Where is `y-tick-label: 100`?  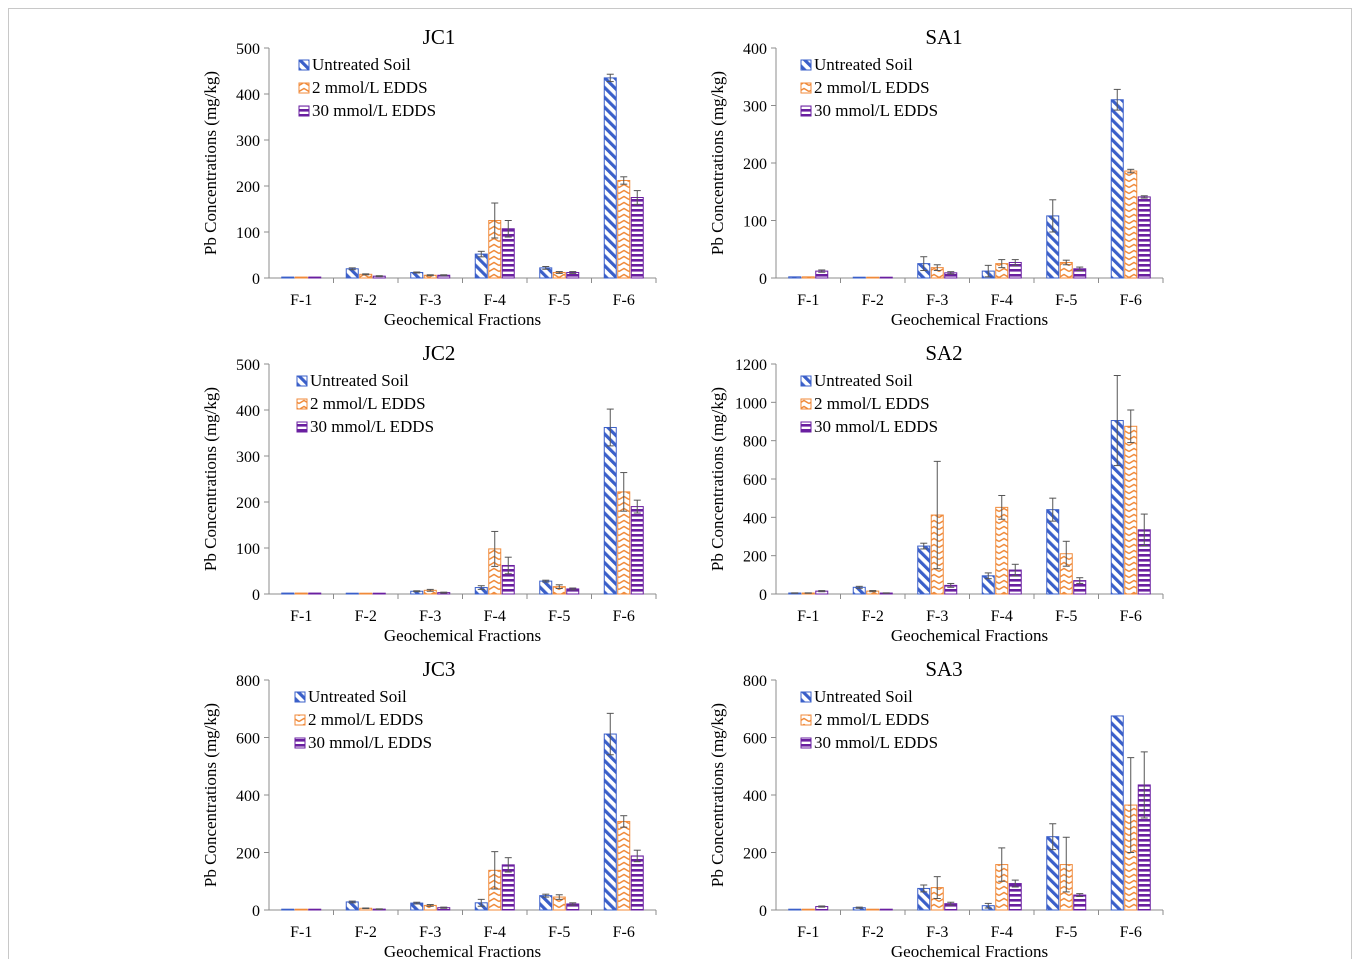
y-tick-label: 100 is located at coordinates (755, 222).